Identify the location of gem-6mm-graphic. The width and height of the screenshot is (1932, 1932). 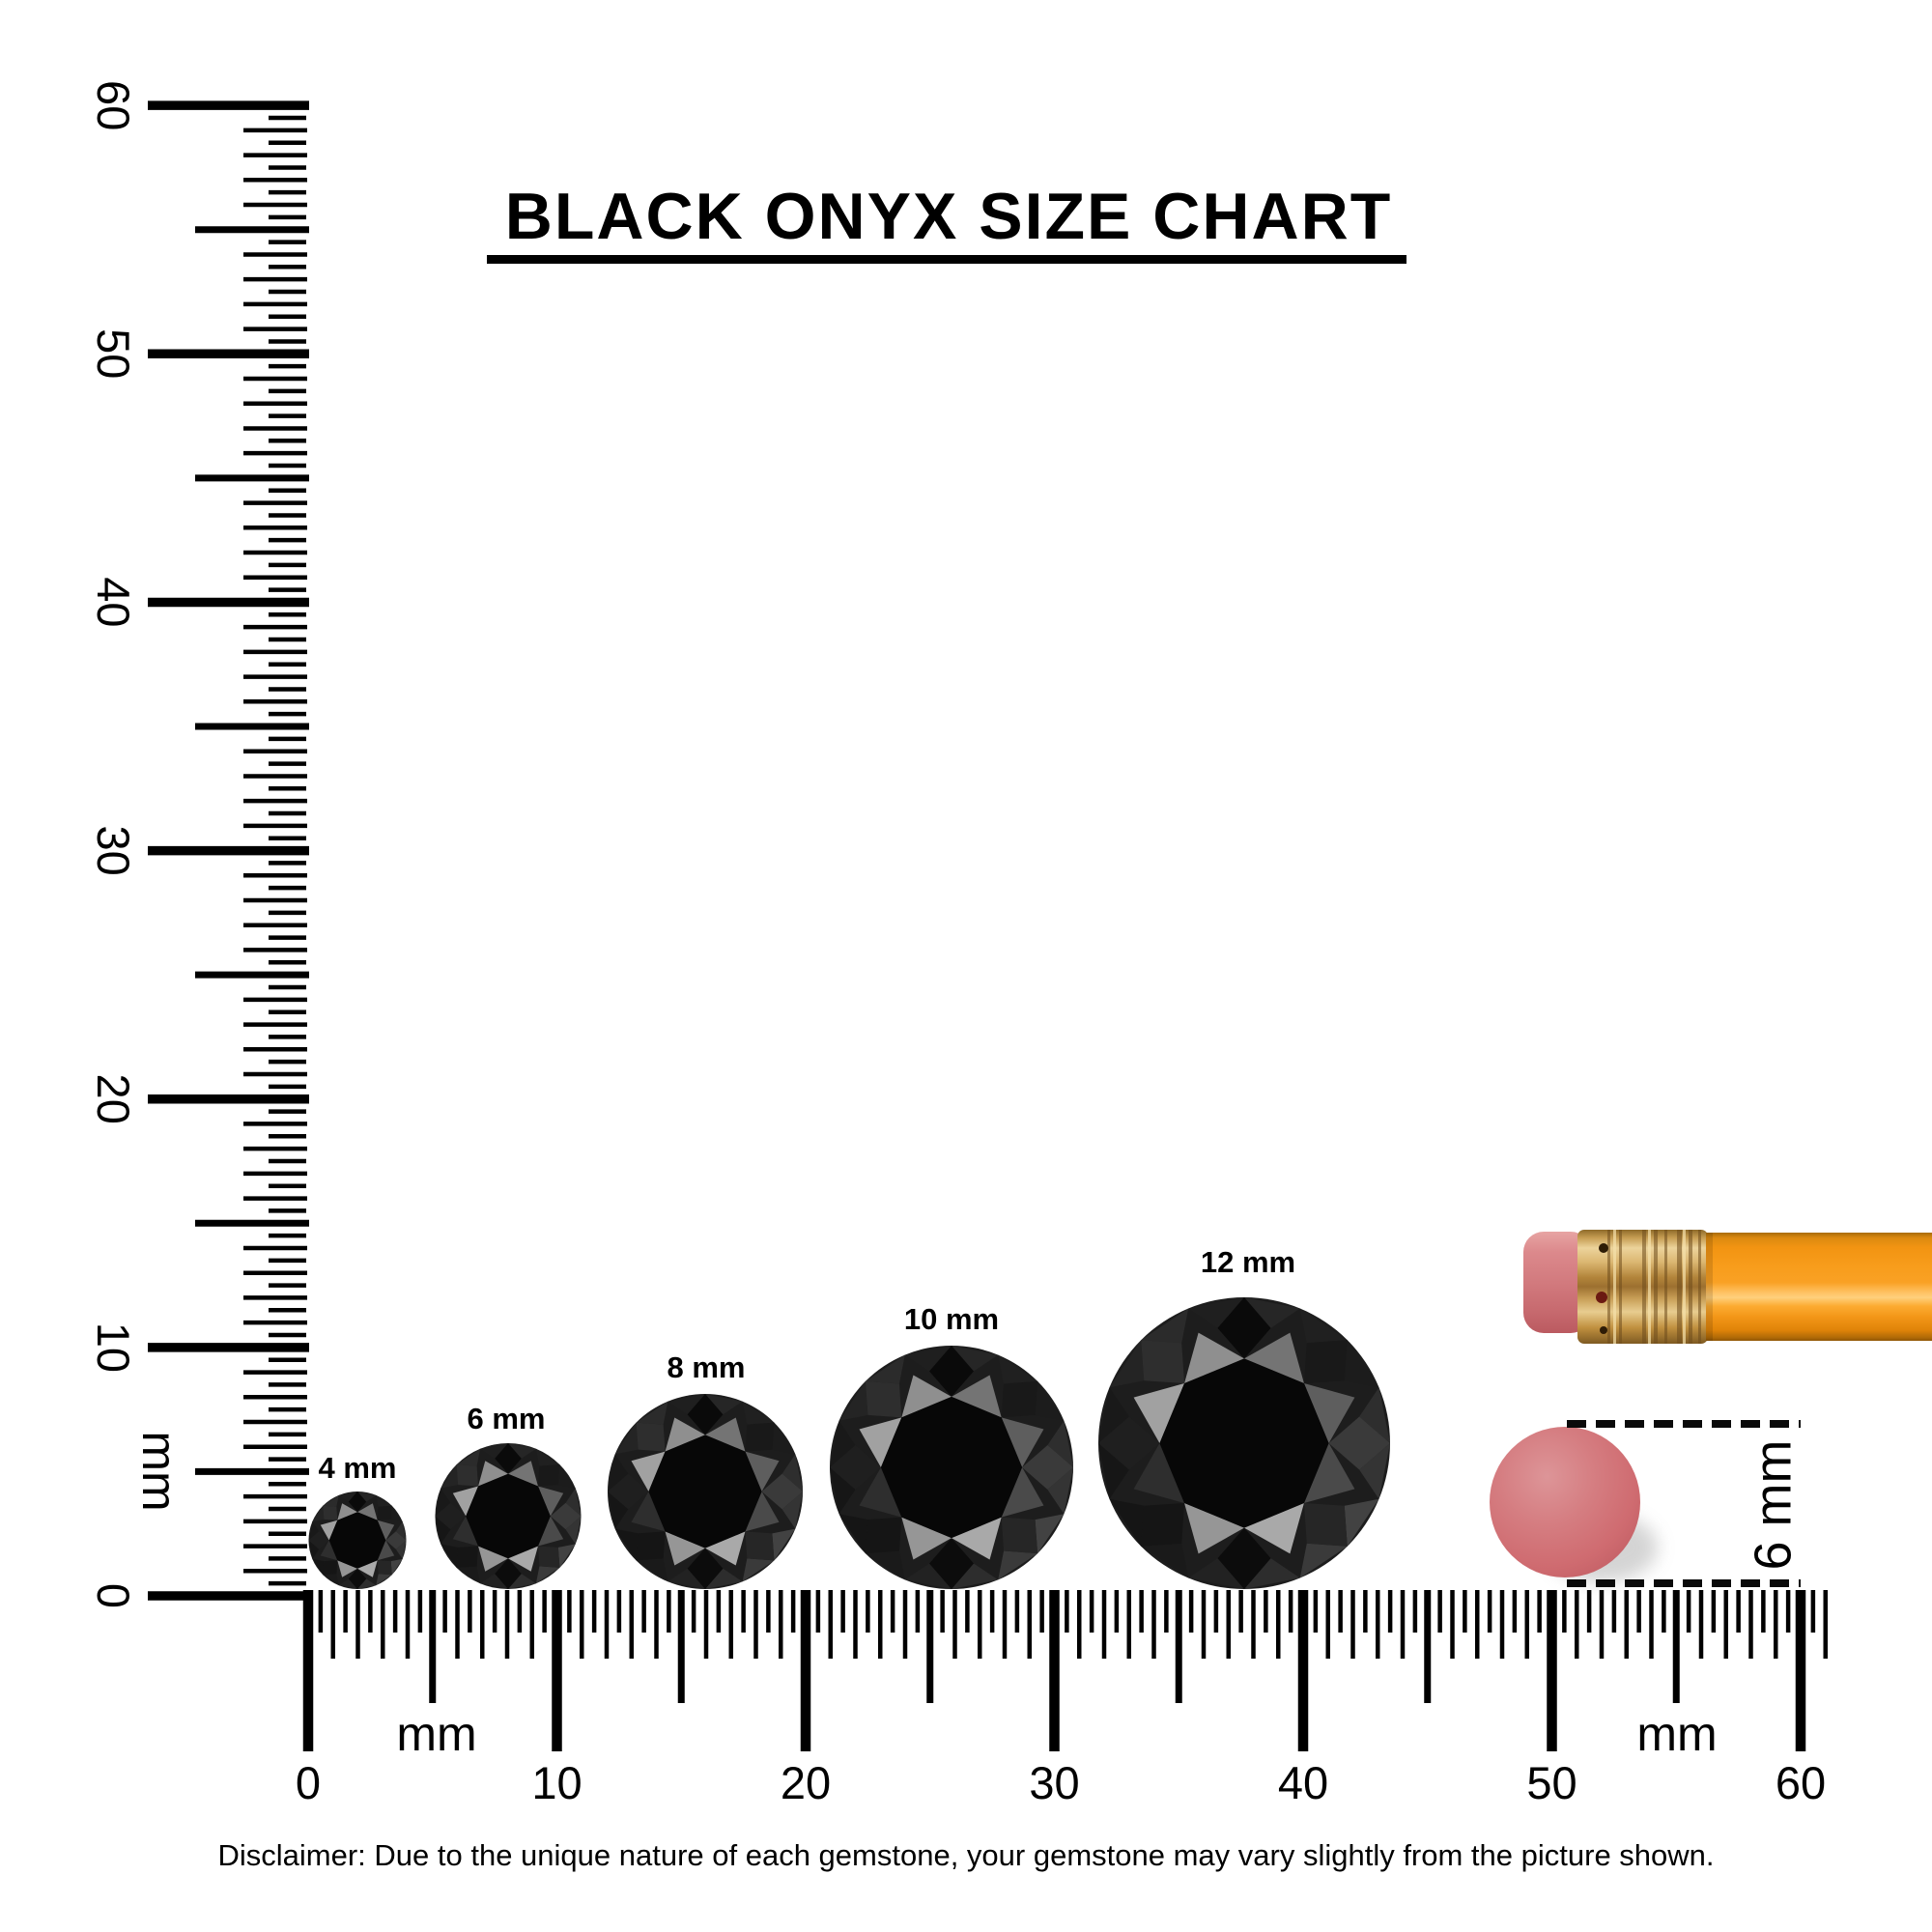
(508, 1516).